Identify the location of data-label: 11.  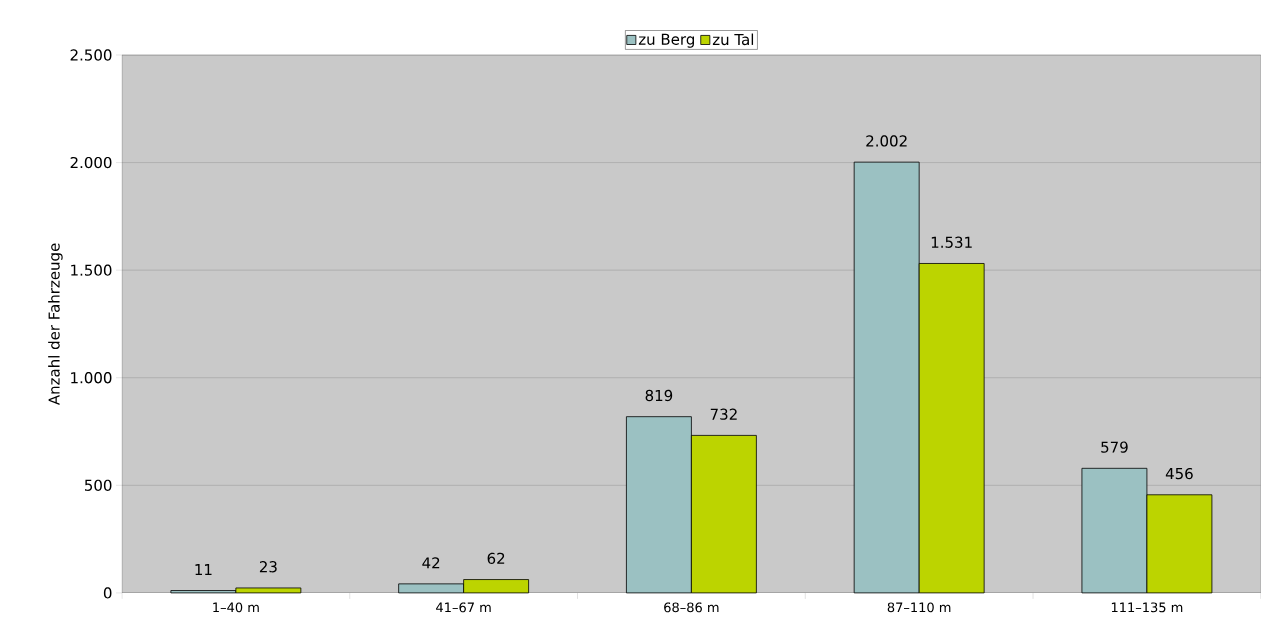
(203, 570).